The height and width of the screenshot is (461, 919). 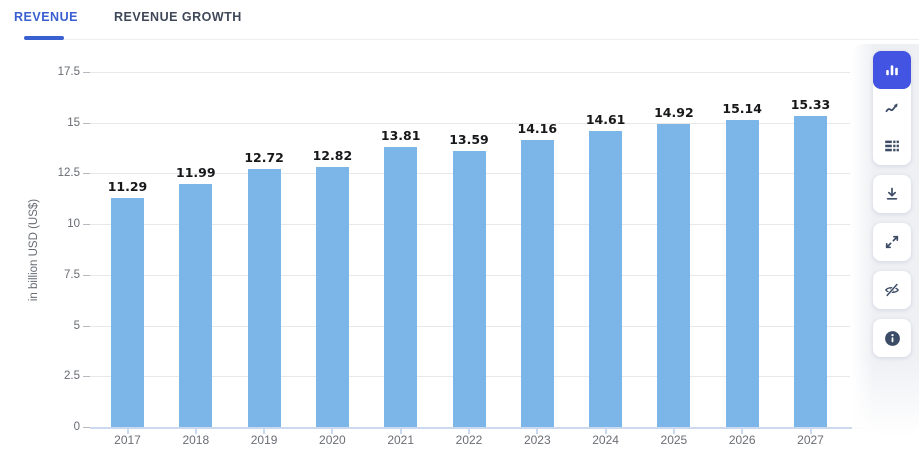 I want to click on info-card, so click(x=892, y=338).